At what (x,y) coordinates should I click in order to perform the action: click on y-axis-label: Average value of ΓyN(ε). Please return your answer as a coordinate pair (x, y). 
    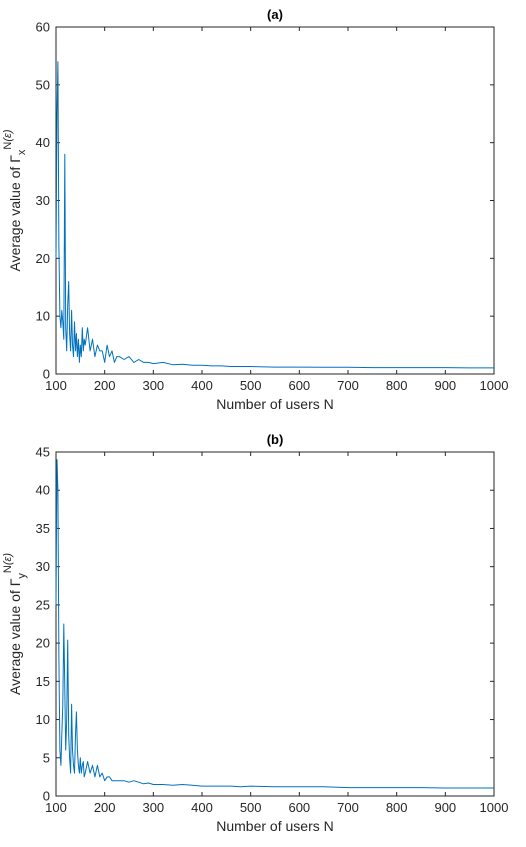
    Looking at the image, I should click on (15, 624).